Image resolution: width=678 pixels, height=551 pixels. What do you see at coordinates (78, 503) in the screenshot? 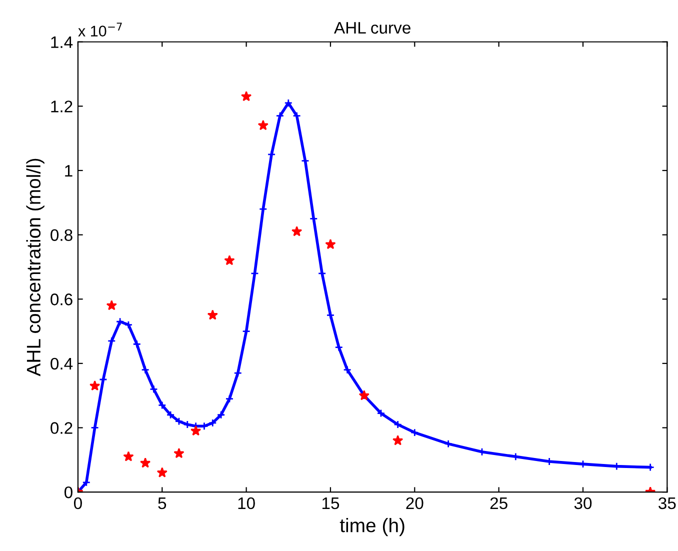
I see `x-tick-label: 0` at bounding box center [78, 503].